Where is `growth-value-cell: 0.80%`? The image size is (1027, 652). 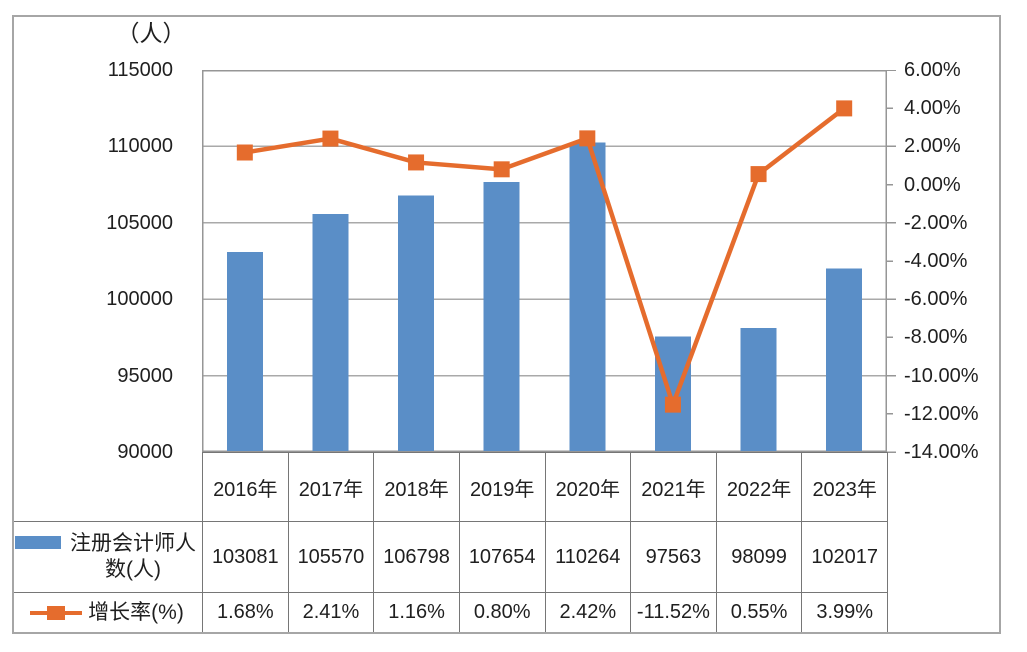 growth-value-cell: 0.80% is located at coordinates (501, 612).